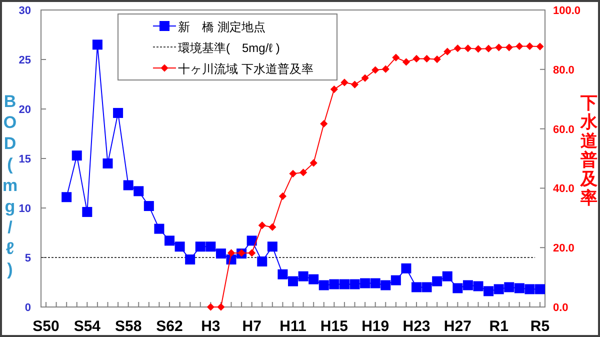 This screenshot has height=337, width=600. I want to click on y2-tick-label: 20.0, so click(563, 248).